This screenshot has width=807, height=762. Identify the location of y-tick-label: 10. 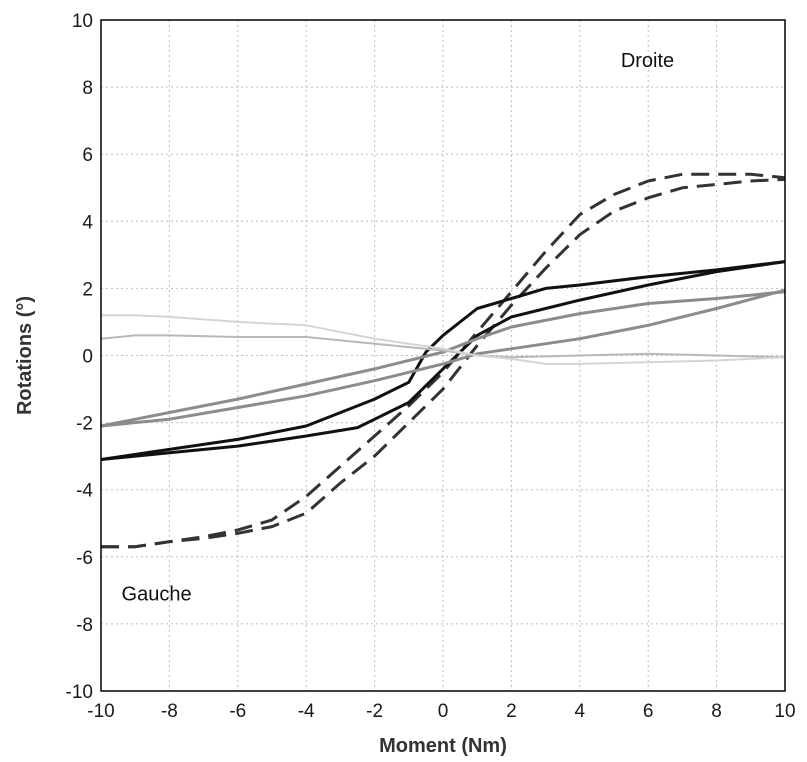
(82, 21).